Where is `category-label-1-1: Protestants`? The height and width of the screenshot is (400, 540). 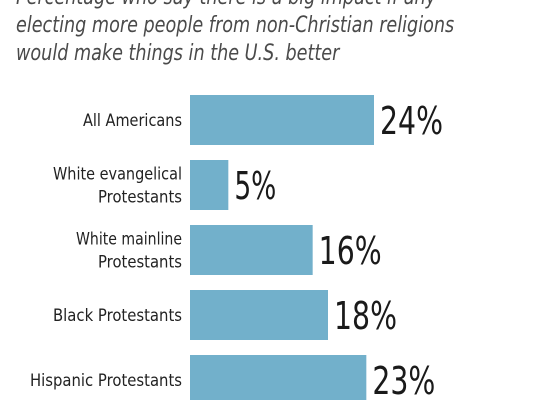 category-label-1-1: Protestants is located at coordinates (140, 198).